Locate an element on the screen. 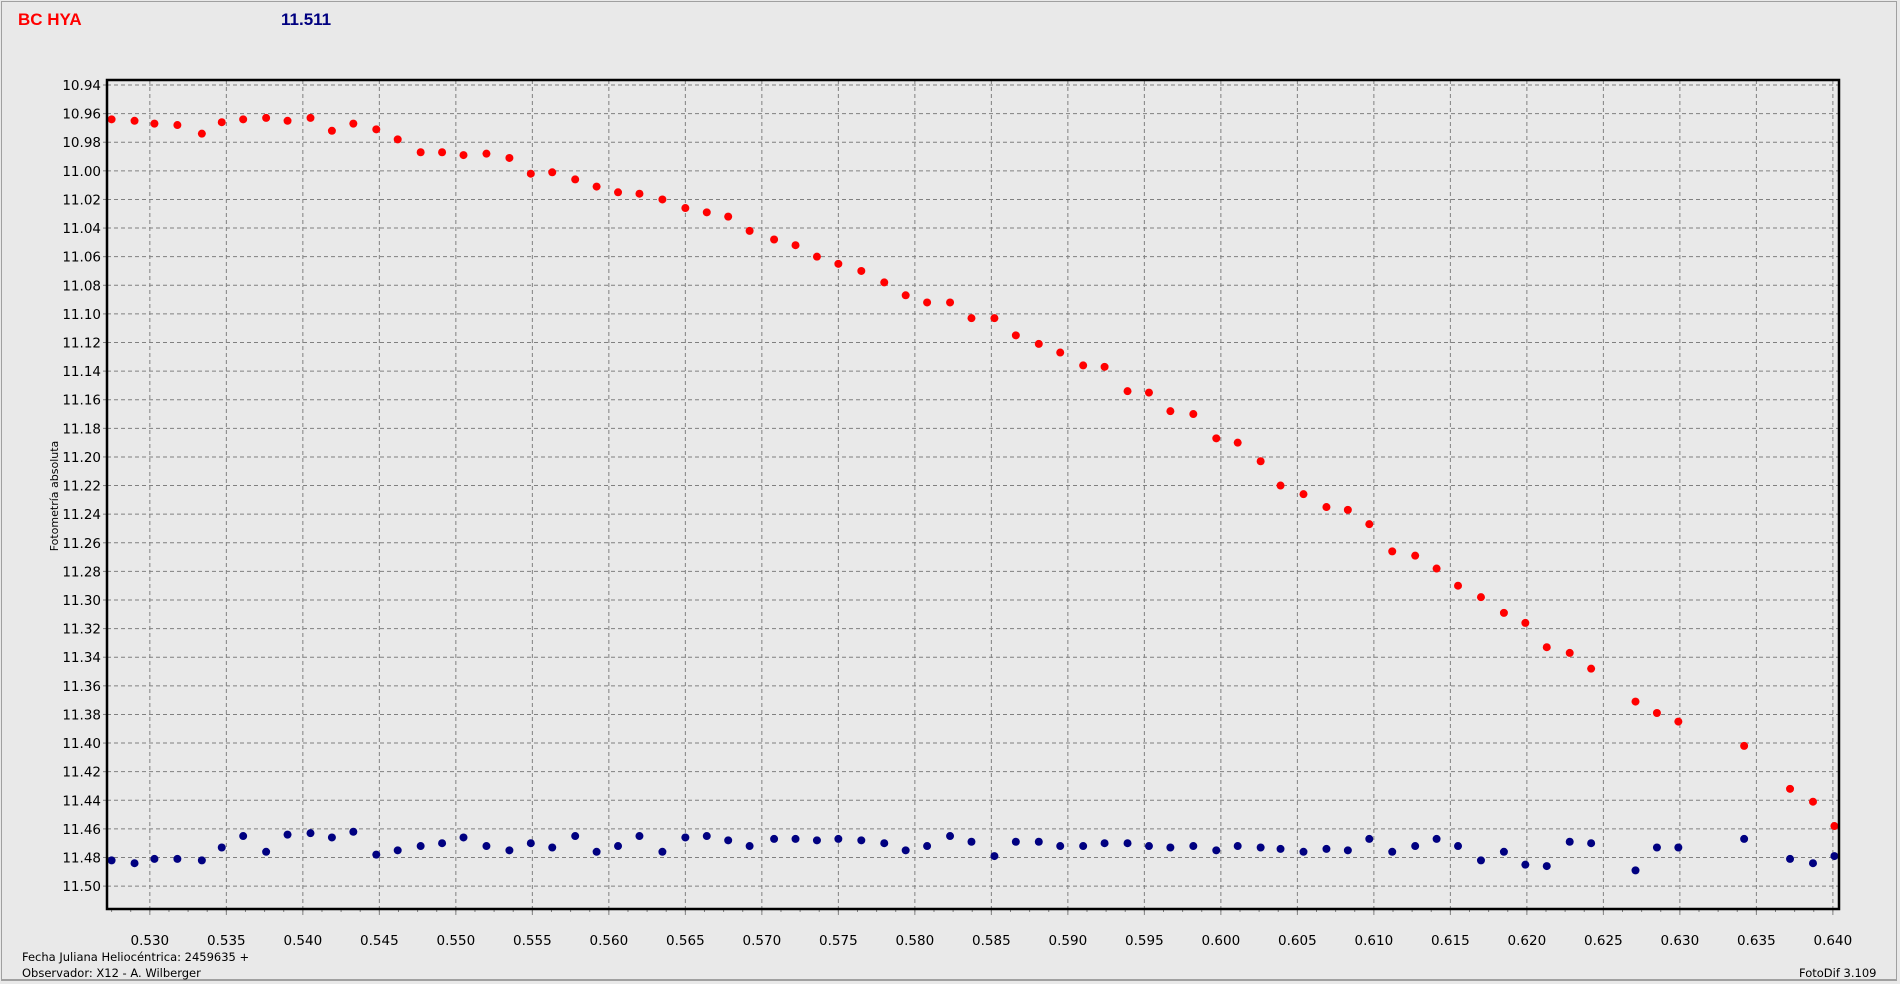 The height and width of the screenshot is (984, 1900). y-tick-label: 11.48 is located at coordinates (81, 859).